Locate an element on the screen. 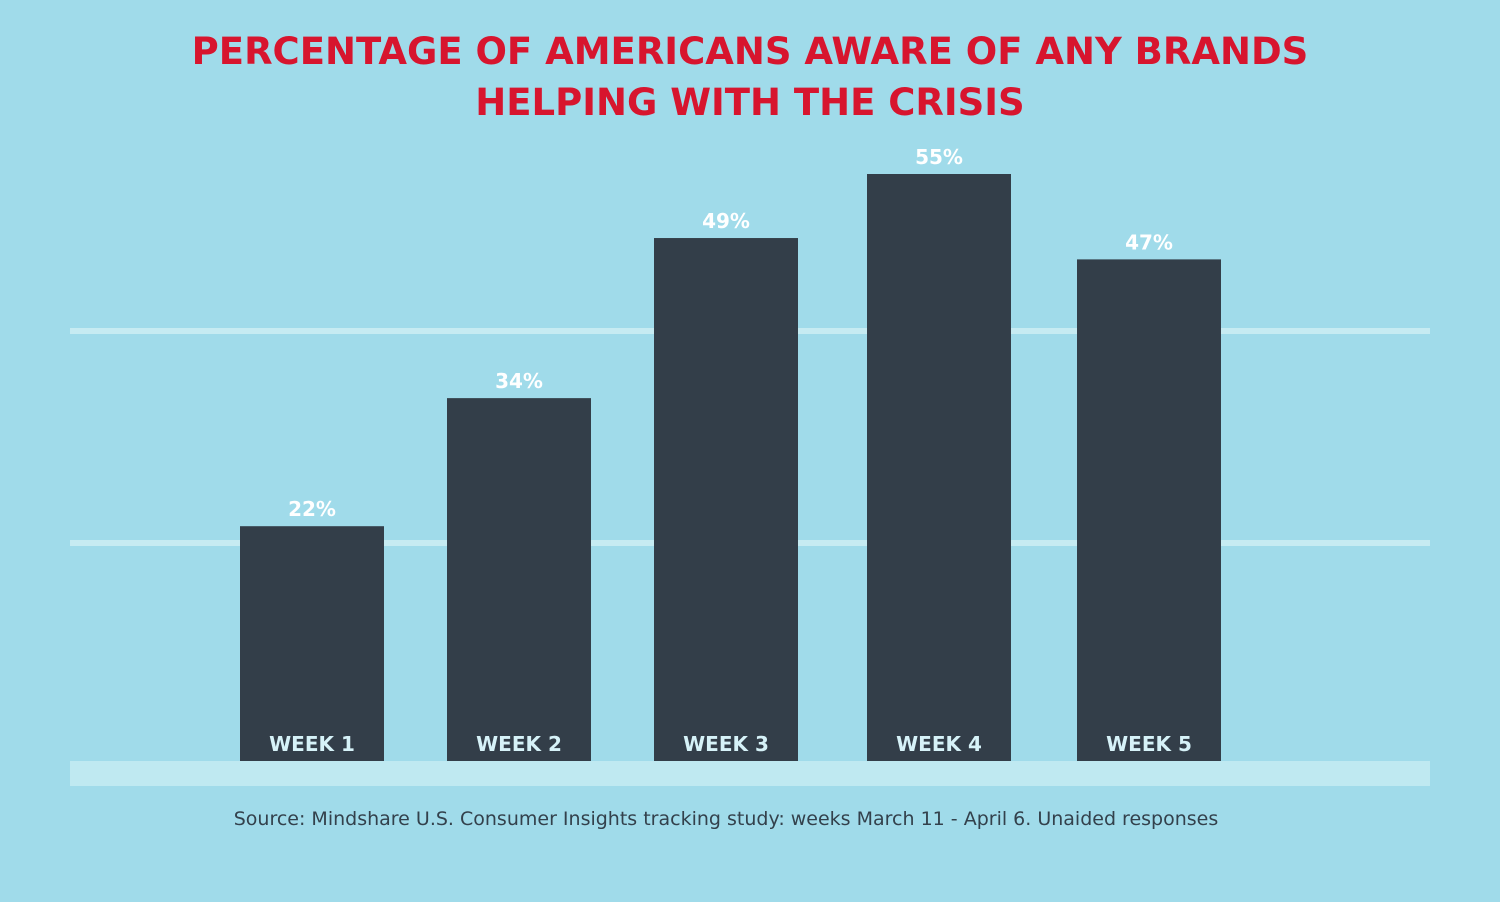  category-label: WEEK 3 is located at coordinates (726, 744).